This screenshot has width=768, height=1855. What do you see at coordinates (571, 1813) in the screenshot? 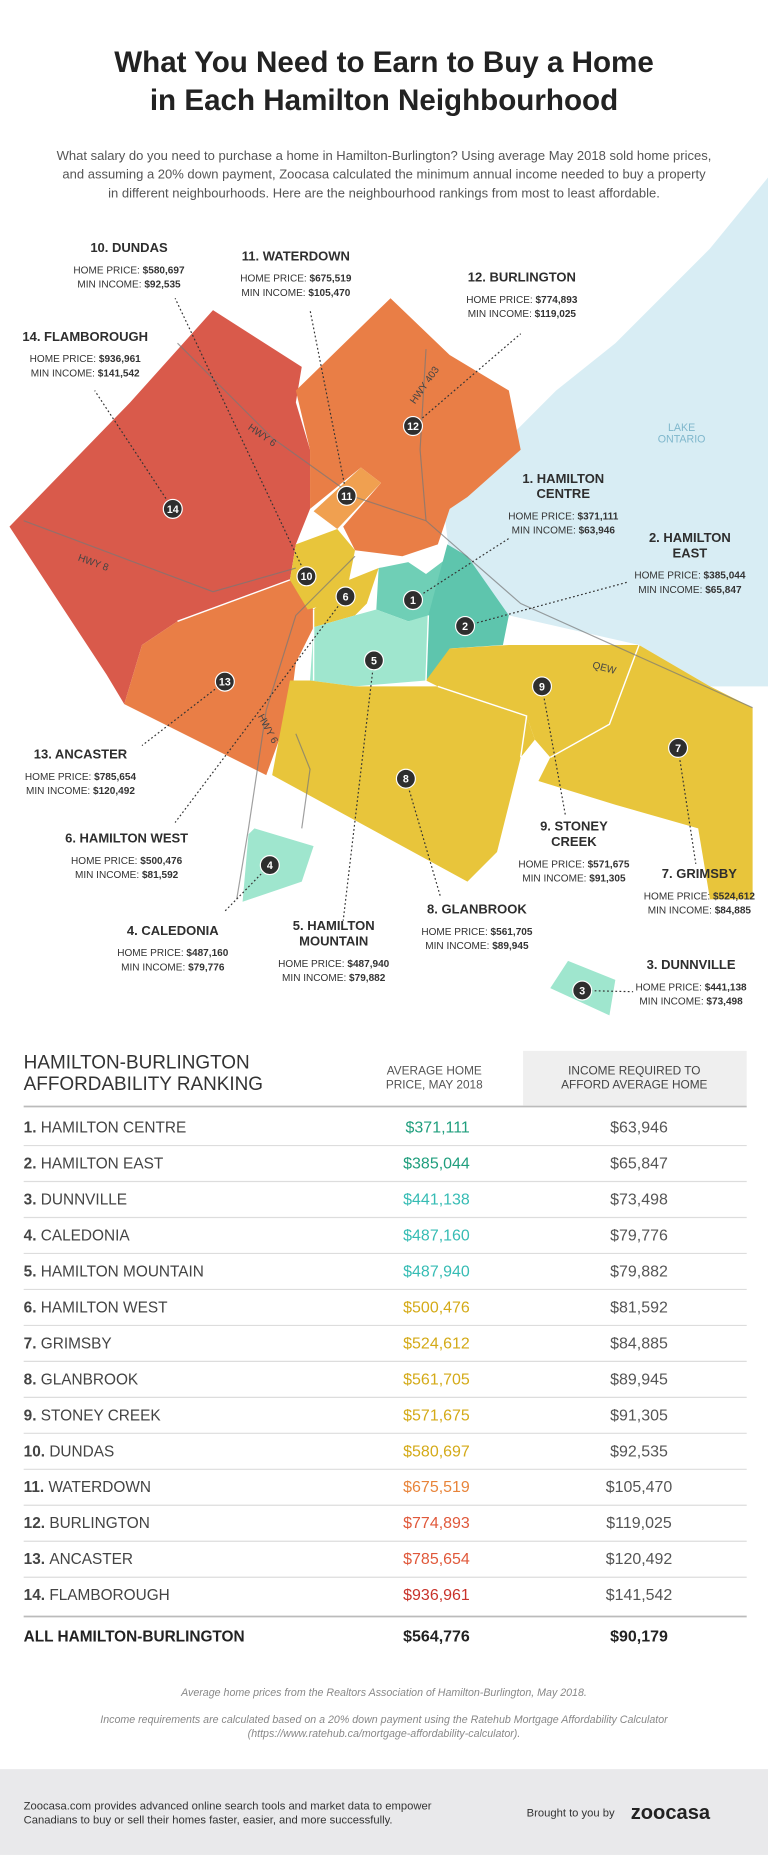
I see `brought-by: Brought to you by` at bounding box center [571, 1813].